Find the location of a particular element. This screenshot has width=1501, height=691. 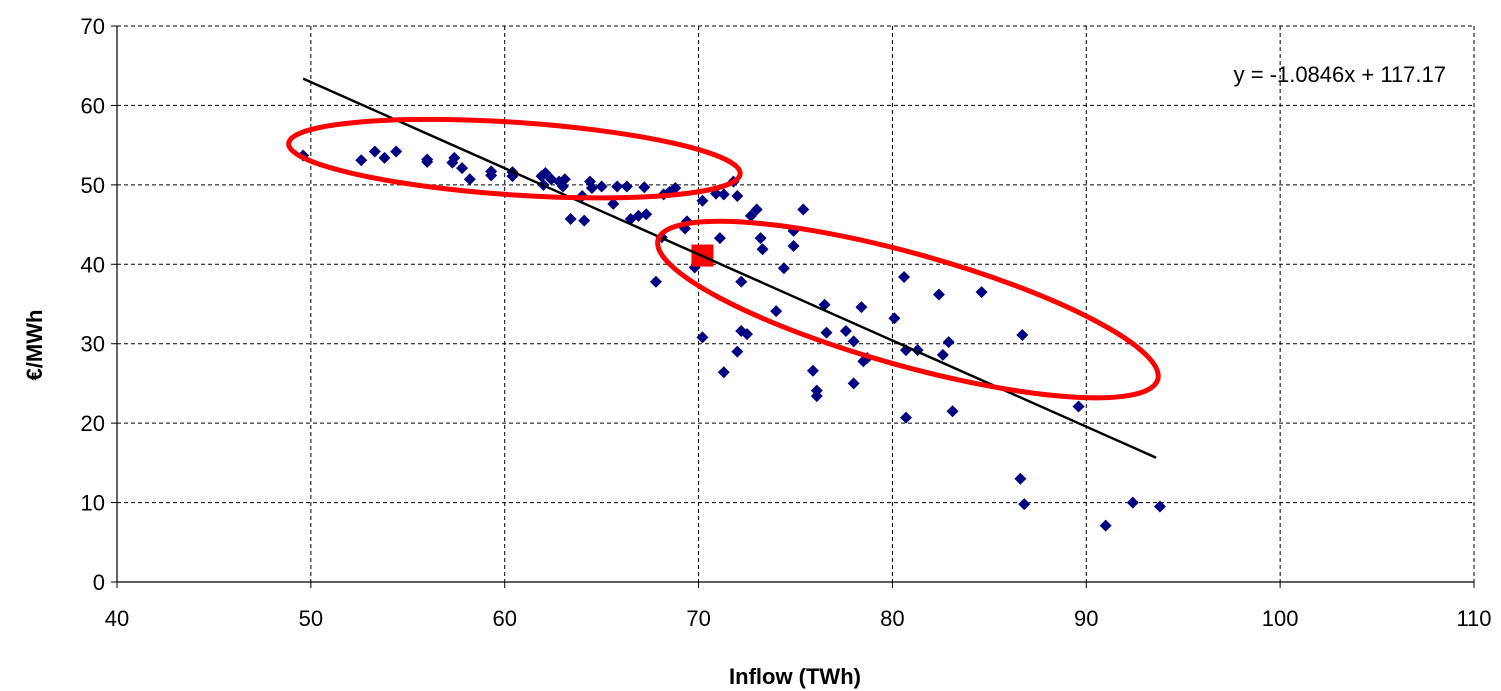

y-tick-labels: 0 10 20 30 40 50 60 70 is located at coordinates (93, 304).